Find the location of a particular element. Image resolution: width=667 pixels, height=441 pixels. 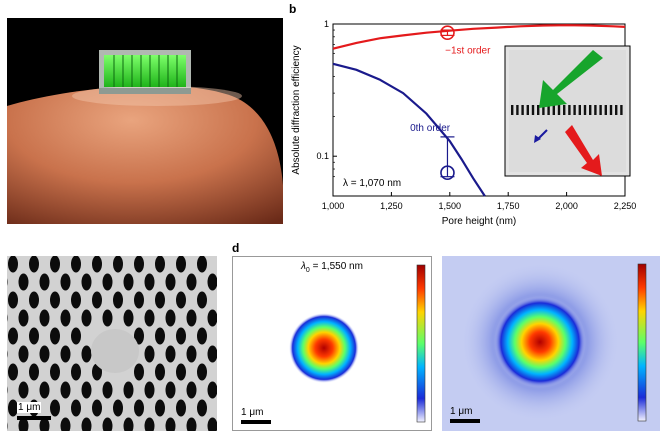

x-tick-label: 2,000 is located at coordinates (566, 206).